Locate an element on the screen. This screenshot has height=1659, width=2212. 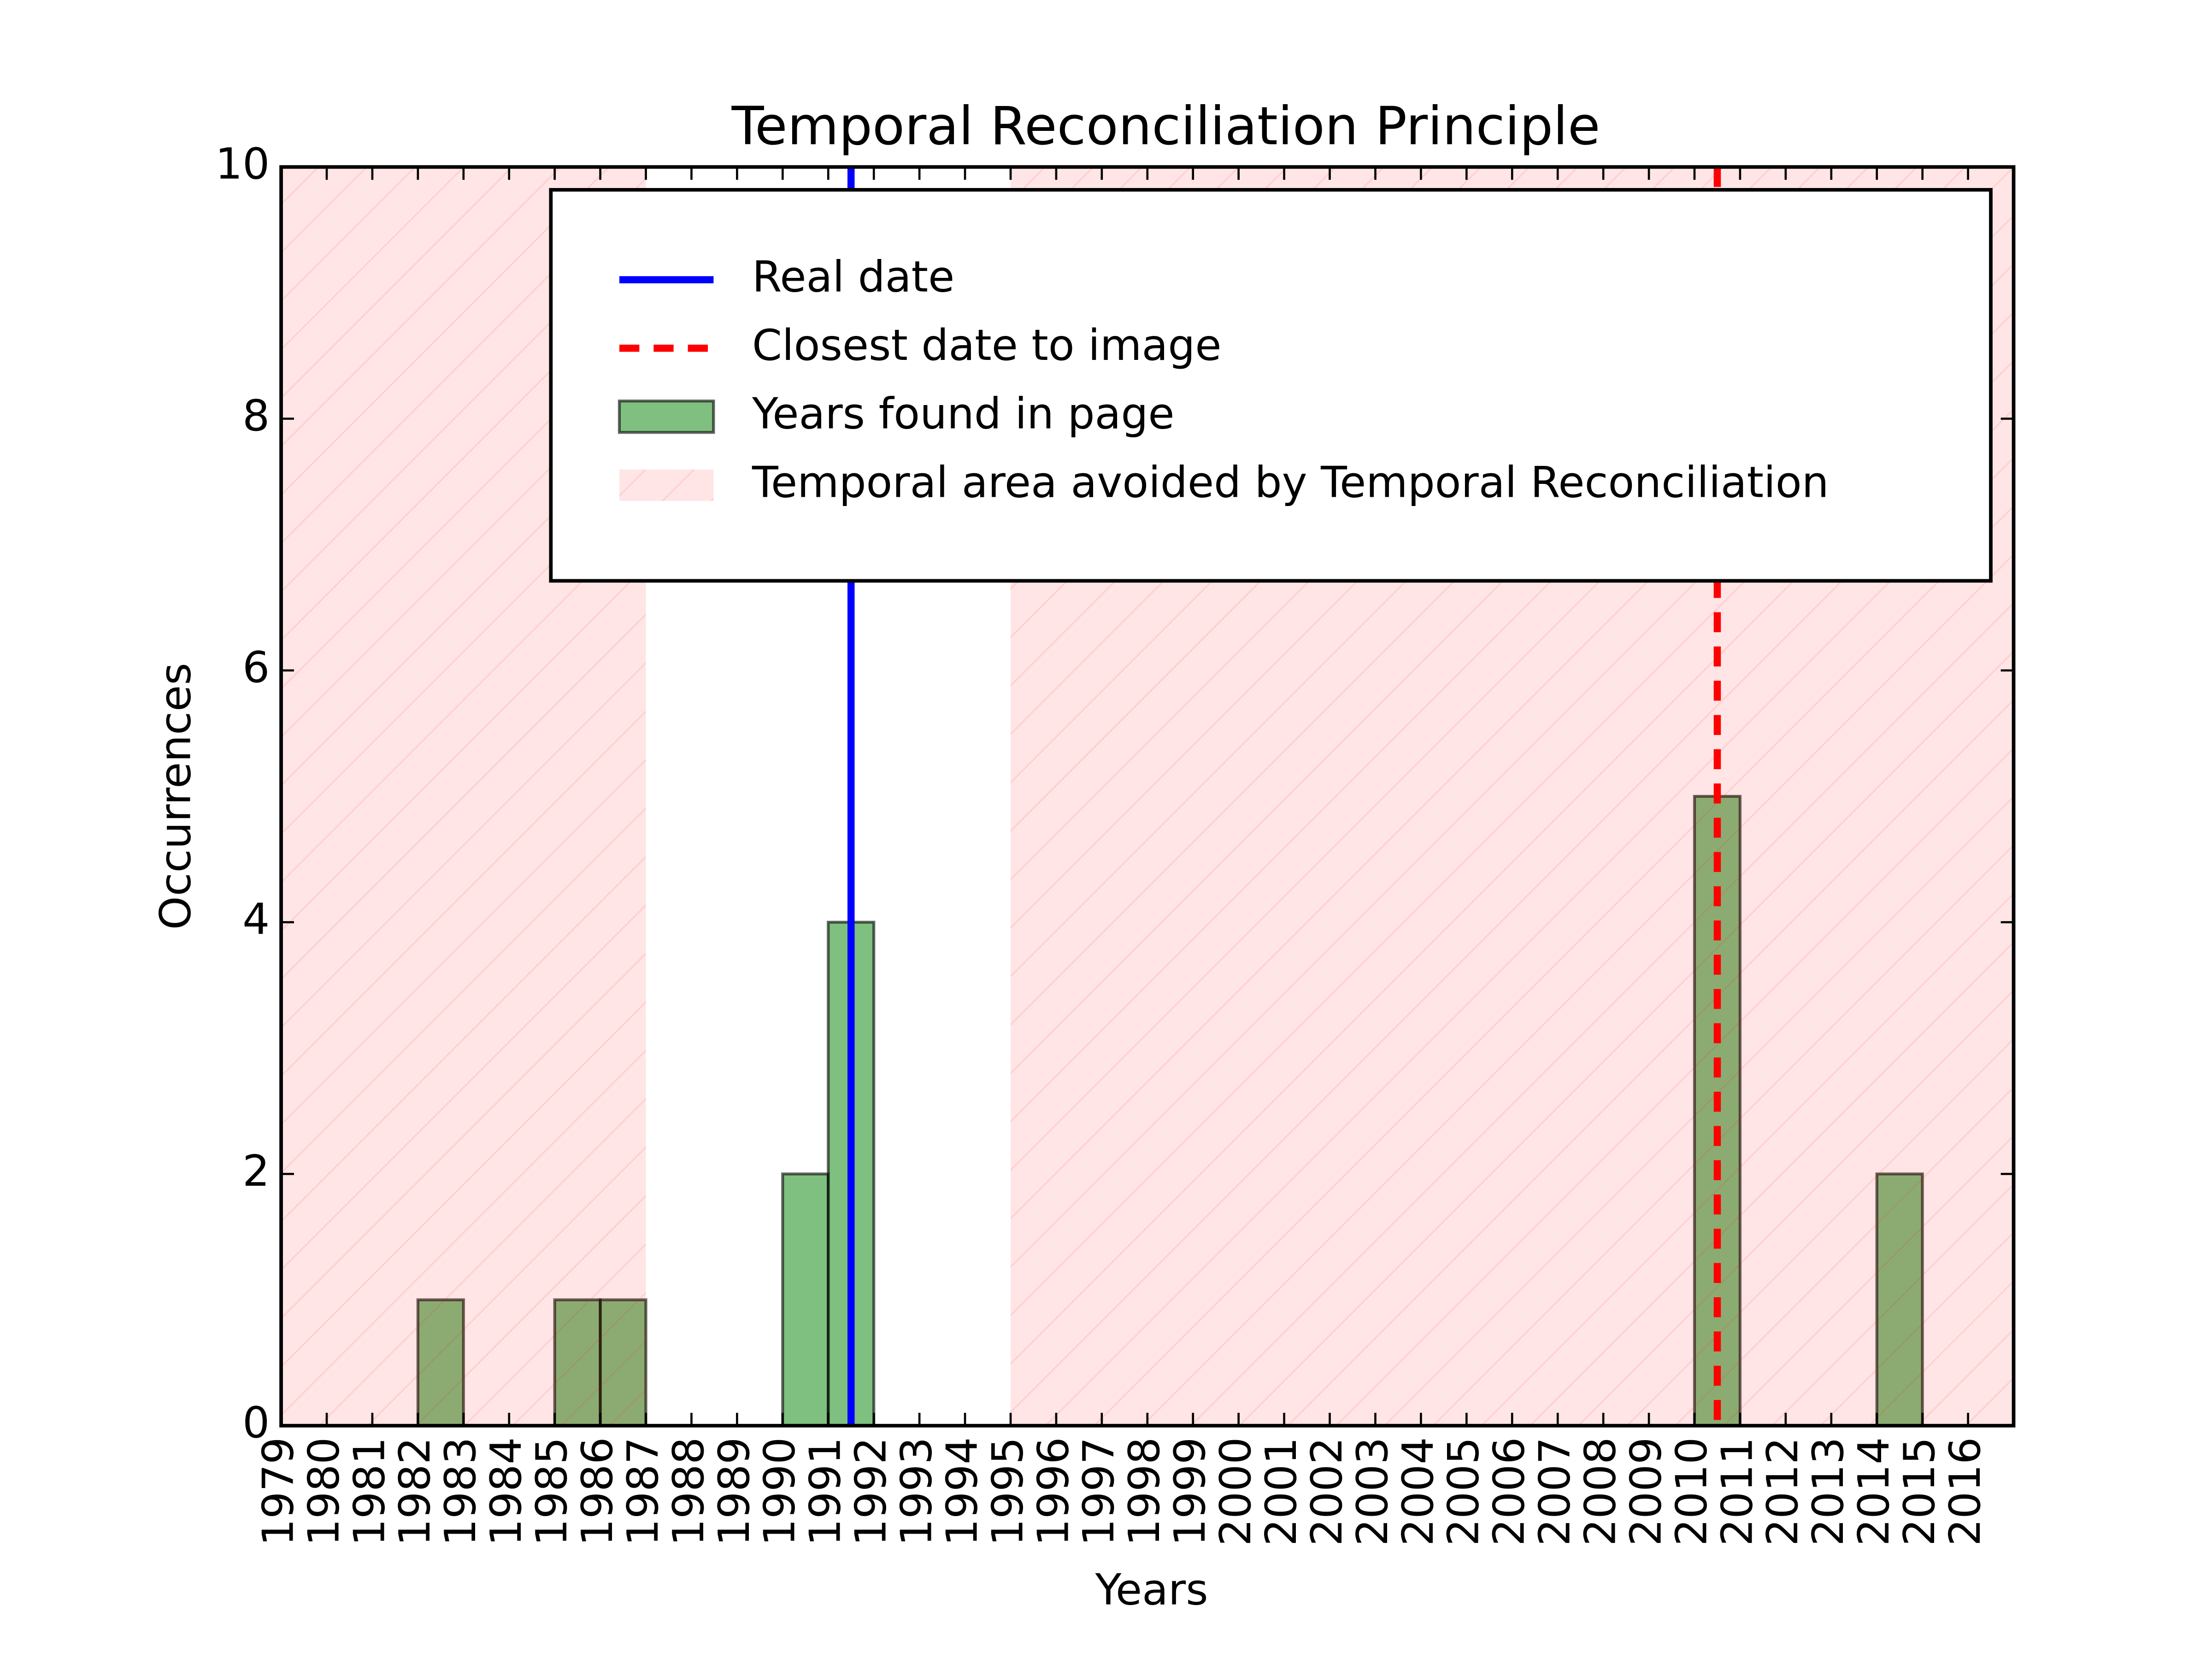
x-tick-label: 2011 is located at coordinates (1737, 1491).